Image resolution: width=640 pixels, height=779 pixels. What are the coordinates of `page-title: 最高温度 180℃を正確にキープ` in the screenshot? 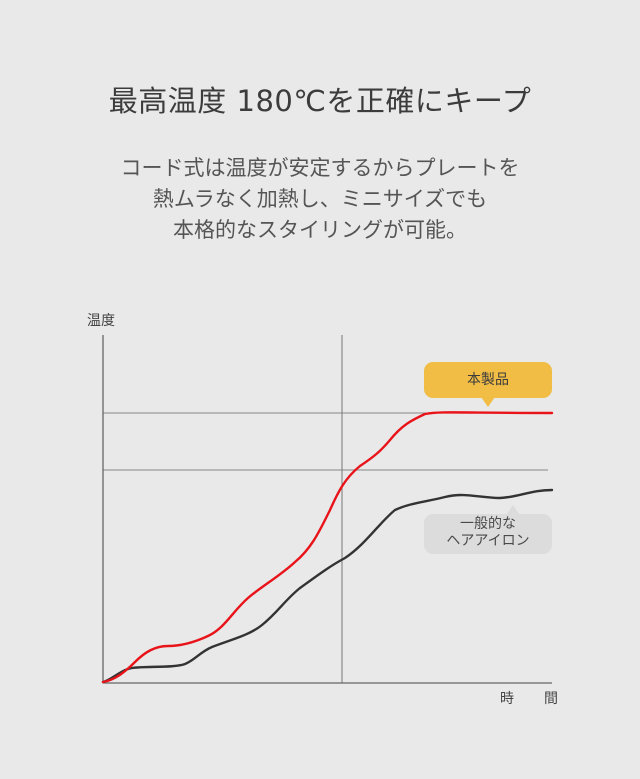 It's located at (320, 101).